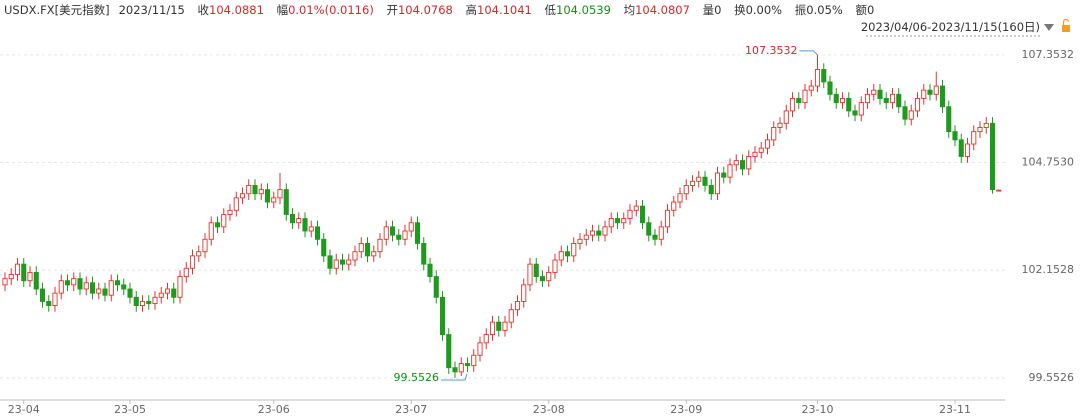  Describe the element at coordinates (955, 409) in the screenshot. I see `x-tick-label: 23-11` at that location.